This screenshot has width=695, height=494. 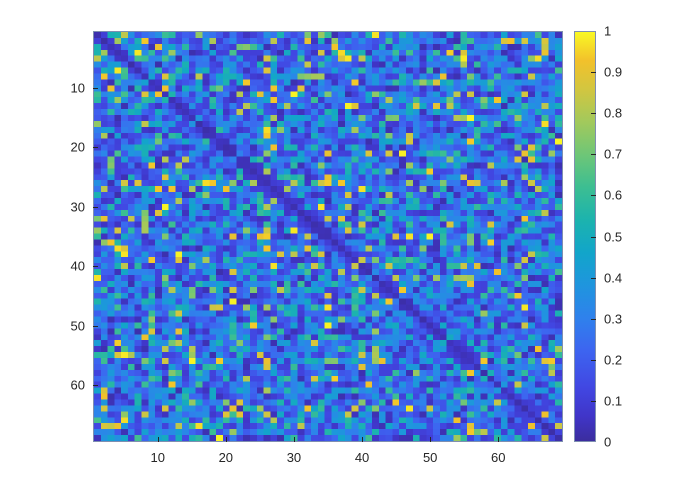 What do you see at coordinates (613, 360) in the screenshot?
I see `colorbar-tick-label-0.2: 0.2` at bounding box center [613, 360].